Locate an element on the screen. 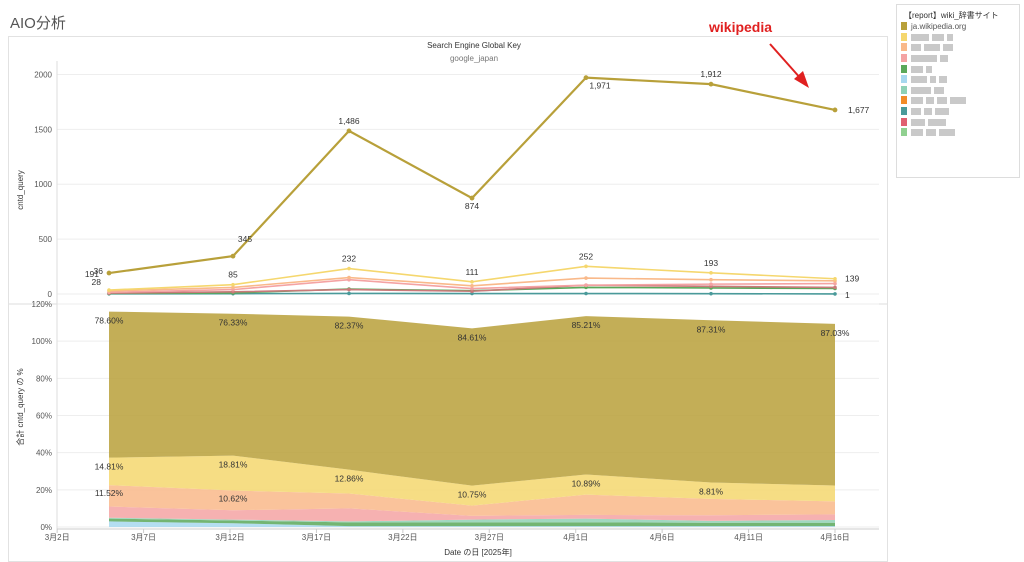 Image resolution: width=1024 pixels, height=562 pixels. line-data-label: 1 is located at coordinates (847, 295).